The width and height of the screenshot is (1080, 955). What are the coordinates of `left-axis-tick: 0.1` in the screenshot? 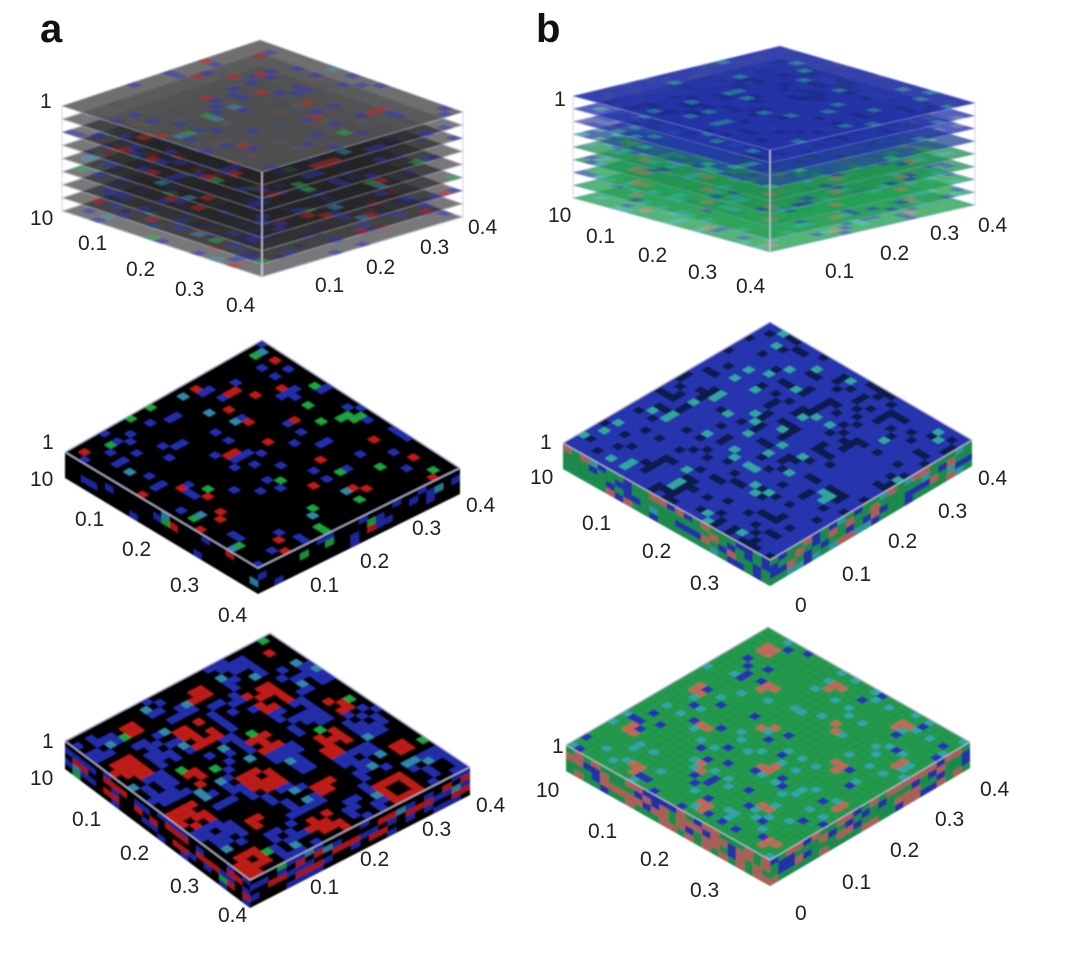 It's located at (86, 819).